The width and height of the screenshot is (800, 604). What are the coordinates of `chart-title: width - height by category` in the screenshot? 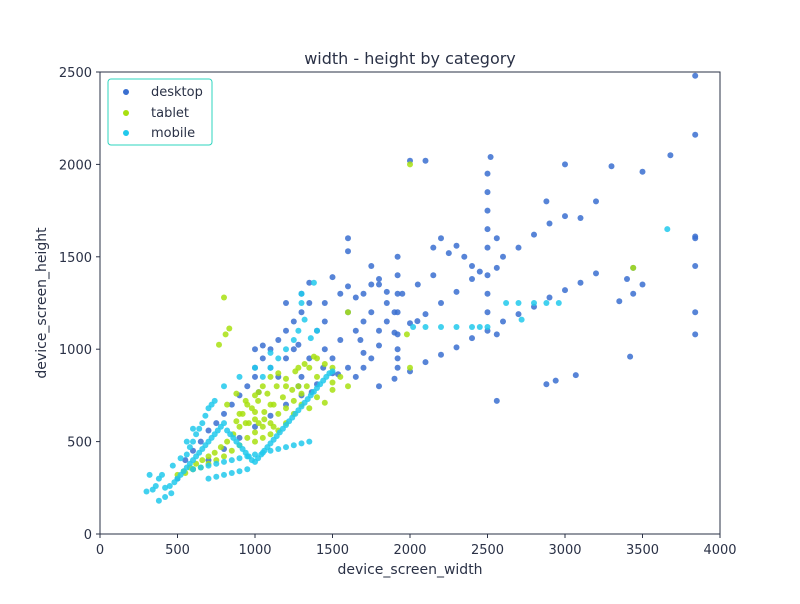 It's located at (410, 58).